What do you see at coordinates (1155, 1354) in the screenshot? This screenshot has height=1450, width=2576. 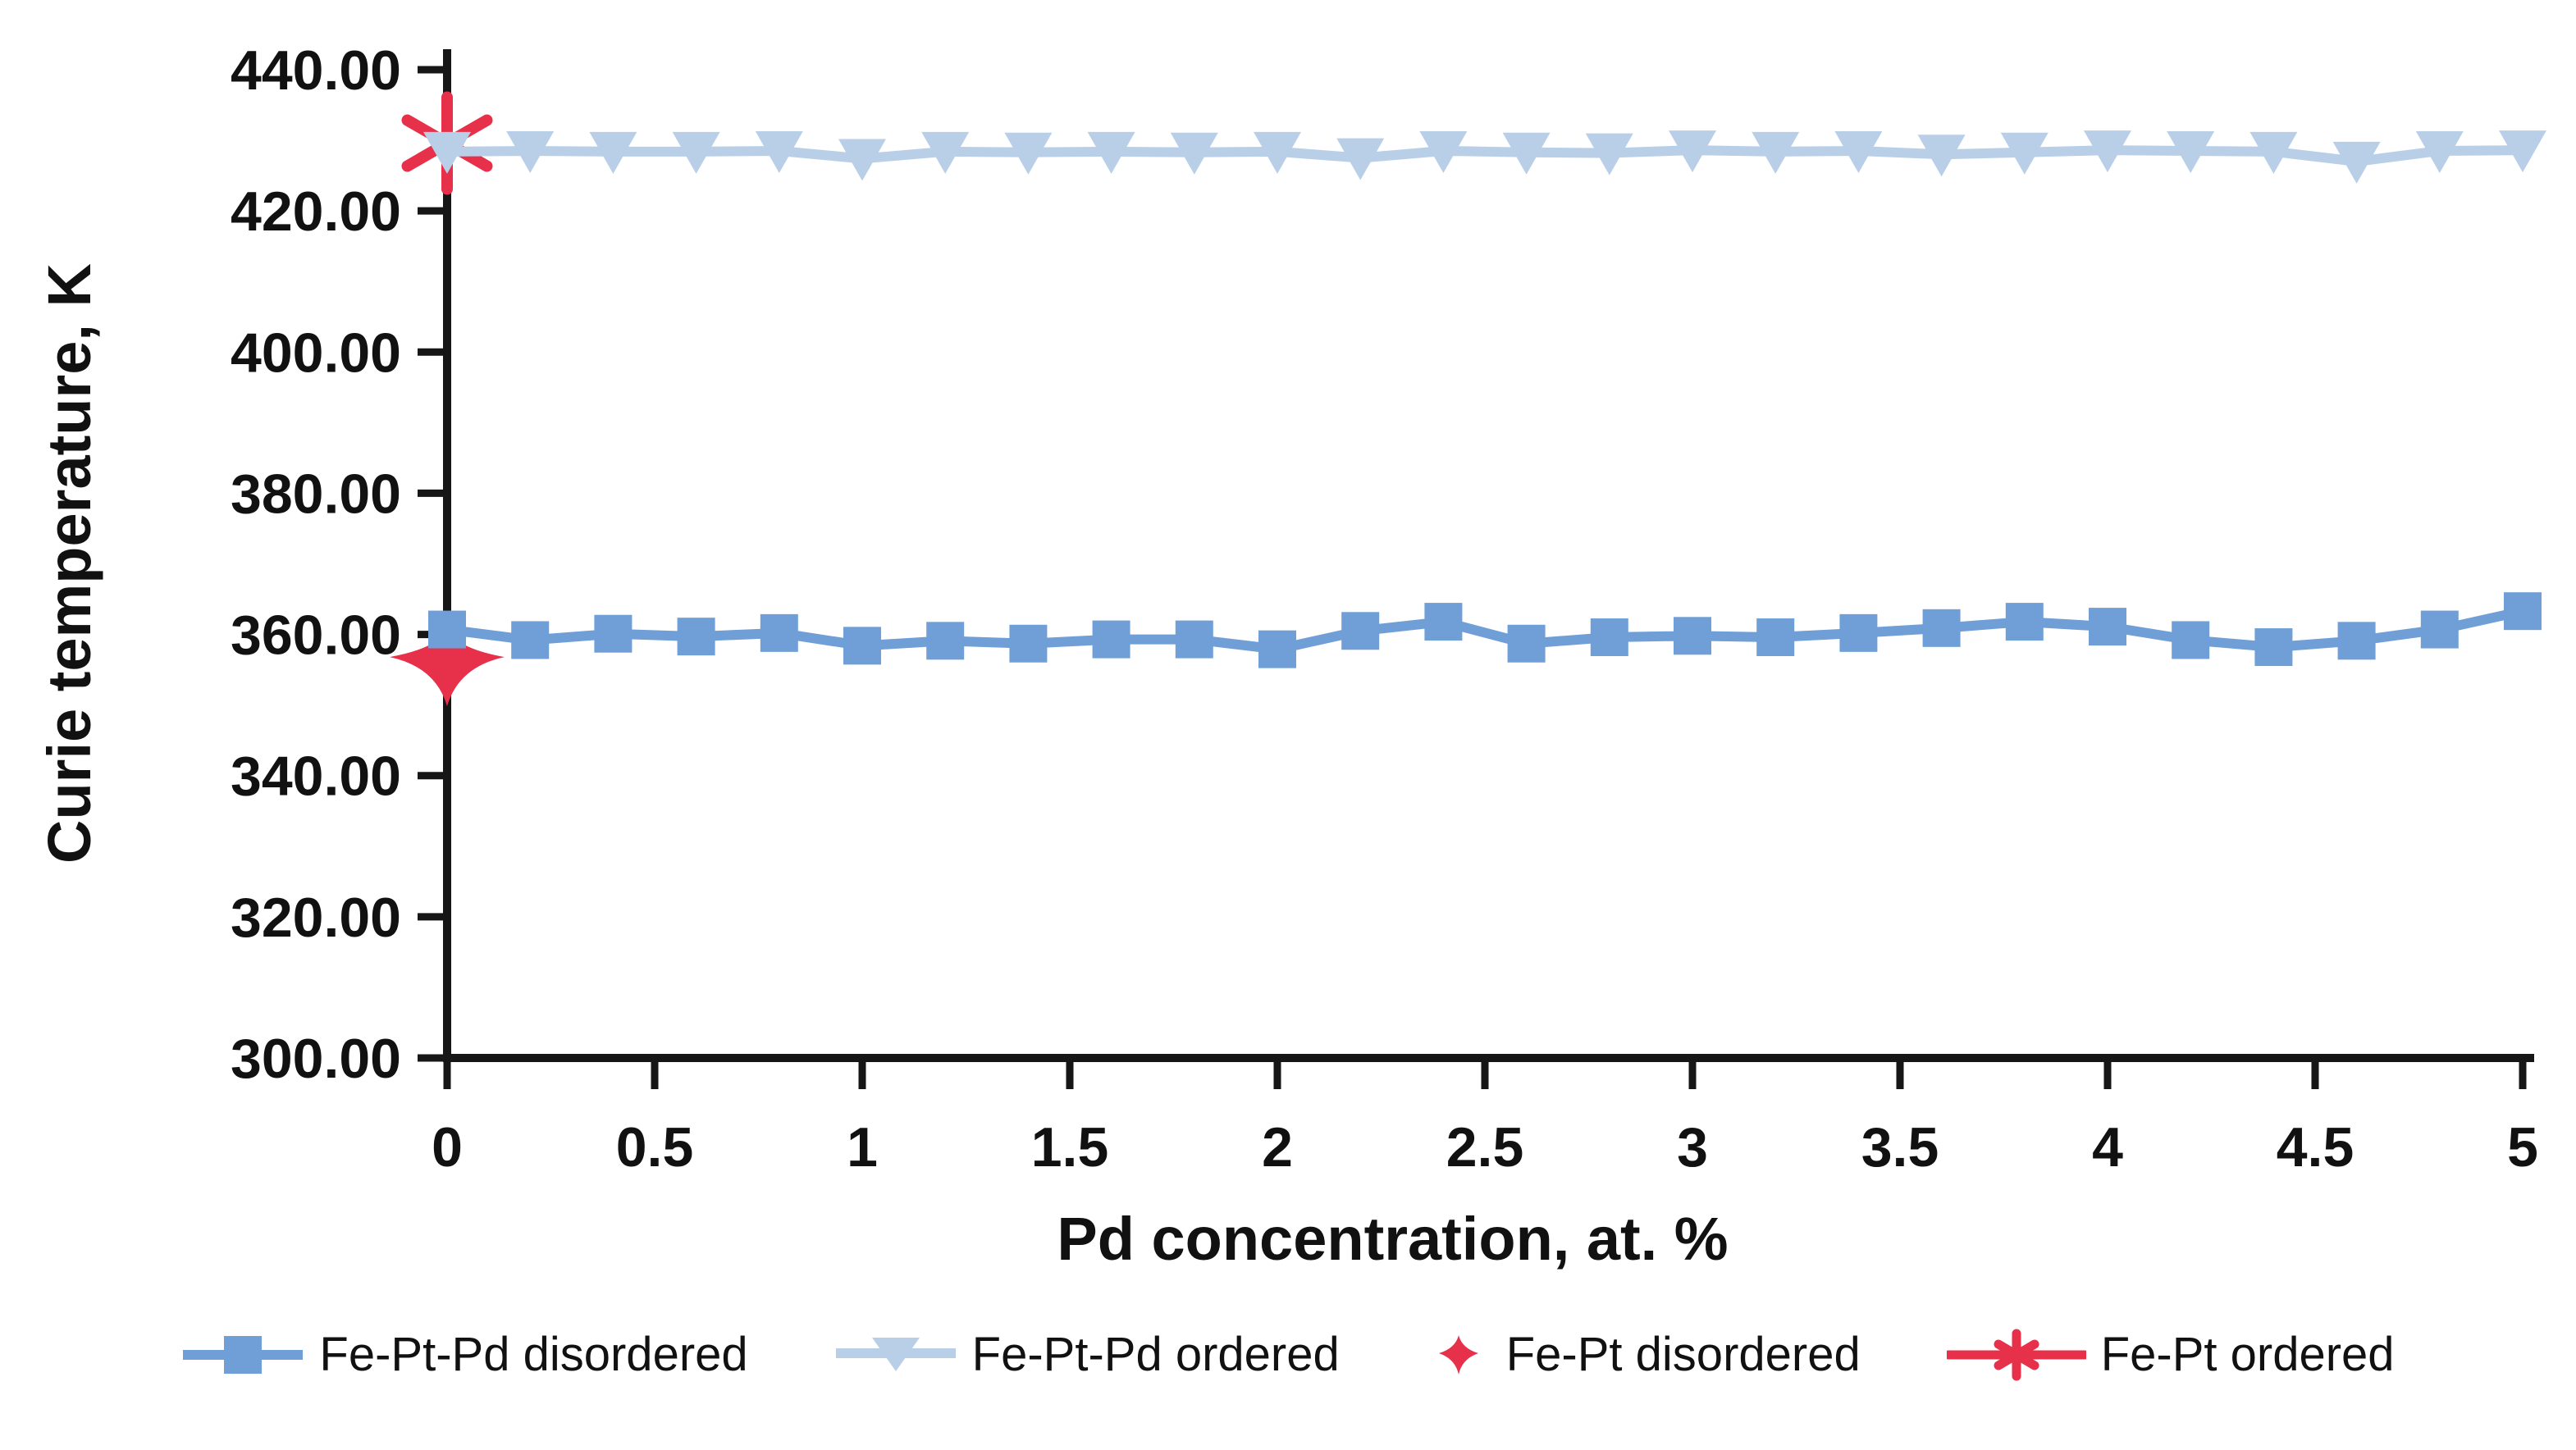 I see `legend-label: Fe-Pt-Pd ordered` at bounding box center [1155, 1354].